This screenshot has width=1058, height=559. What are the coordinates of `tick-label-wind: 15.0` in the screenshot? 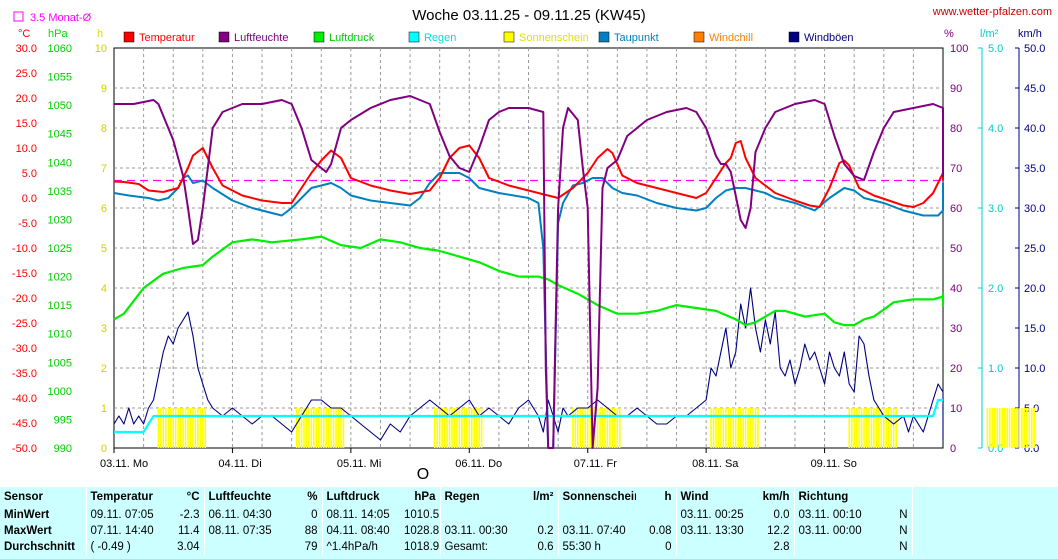 It's located at (1034, 329).